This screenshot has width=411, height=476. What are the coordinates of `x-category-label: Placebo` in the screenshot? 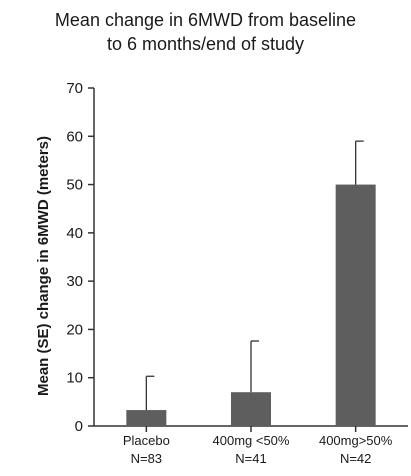 It's located at (146, 440).